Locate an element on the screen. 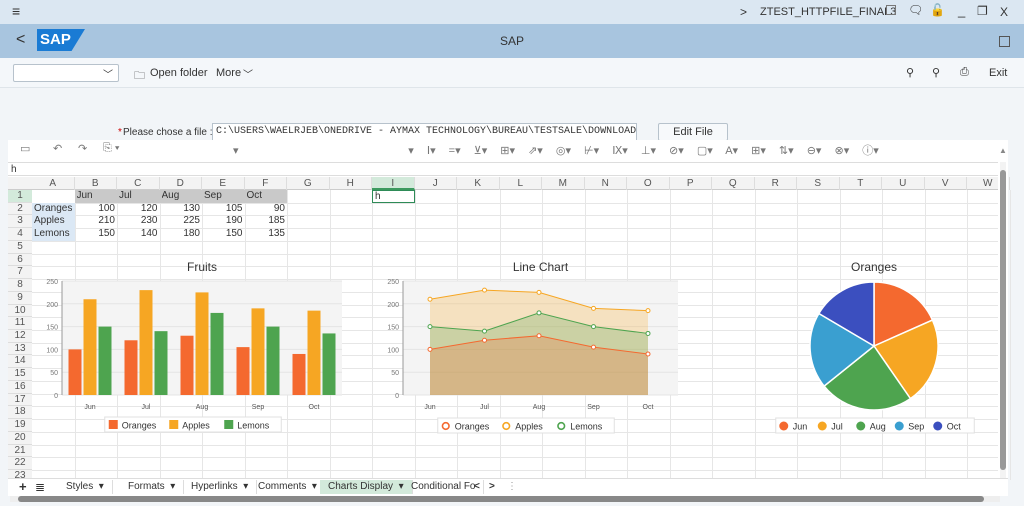  column-header-G: G is located at coordinates (308, 183).